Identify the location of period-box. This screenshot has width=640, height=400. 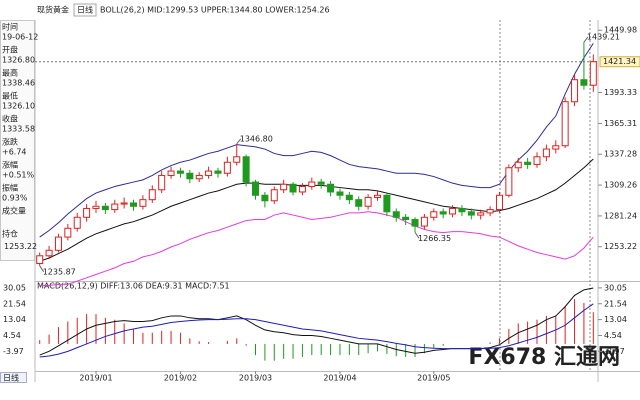
(85, 10).